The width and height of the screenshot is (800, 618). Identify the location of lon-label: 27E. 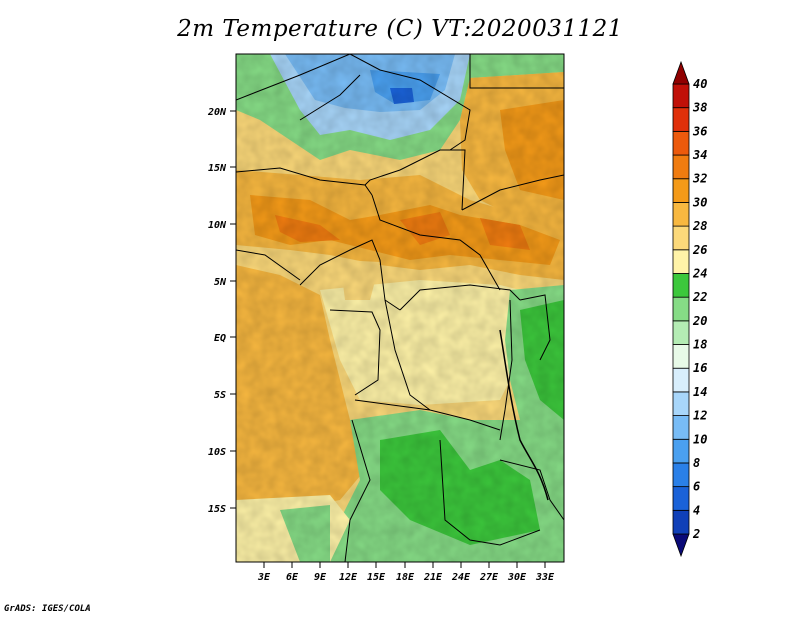
(489, 577).